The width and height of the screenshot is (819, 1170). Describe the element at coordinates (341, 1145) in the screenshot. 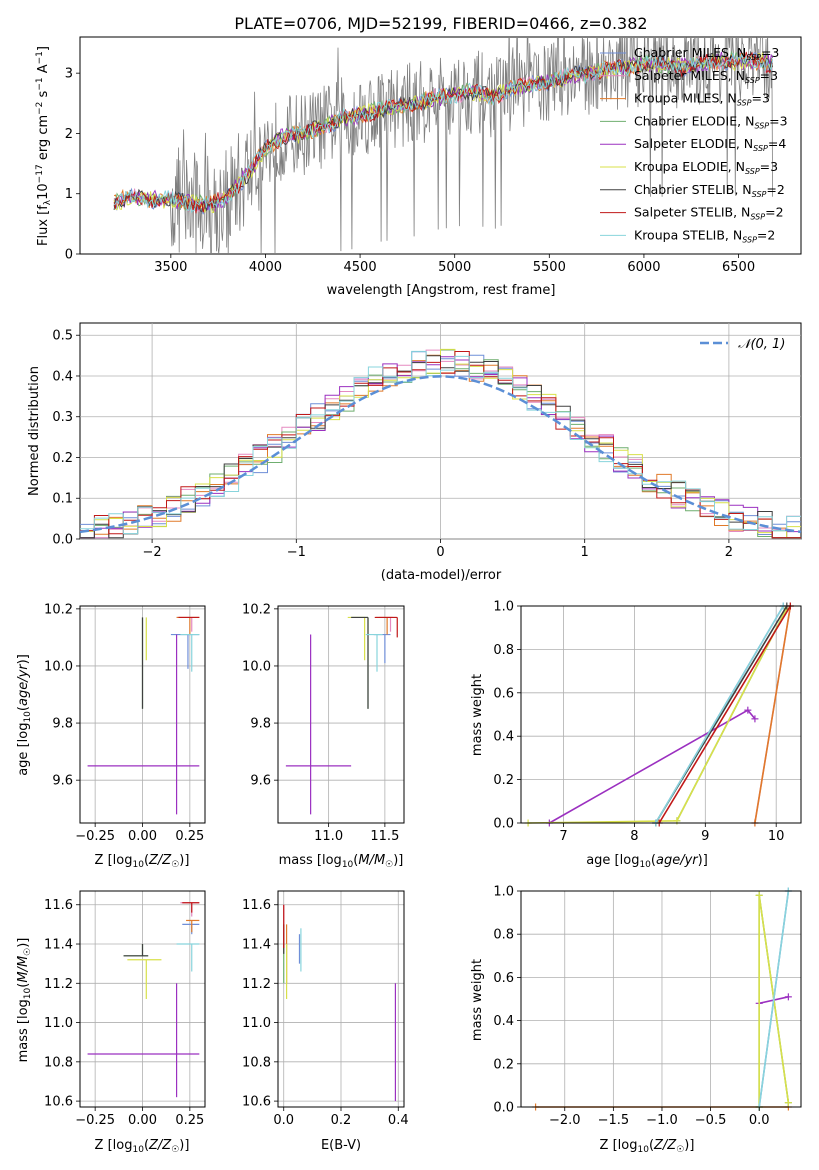

I see `massebv-xlabel: E(B-V)` at that location.